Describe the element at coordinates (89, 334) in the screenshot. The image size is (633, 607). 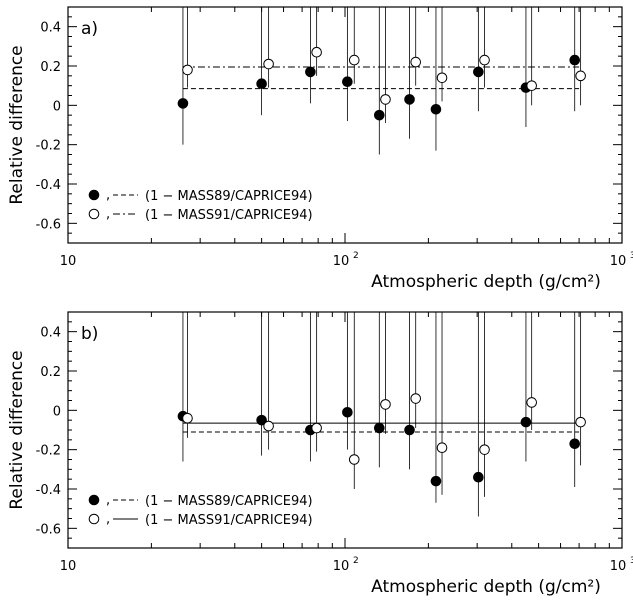
I see `panel-label: b)` at that location.